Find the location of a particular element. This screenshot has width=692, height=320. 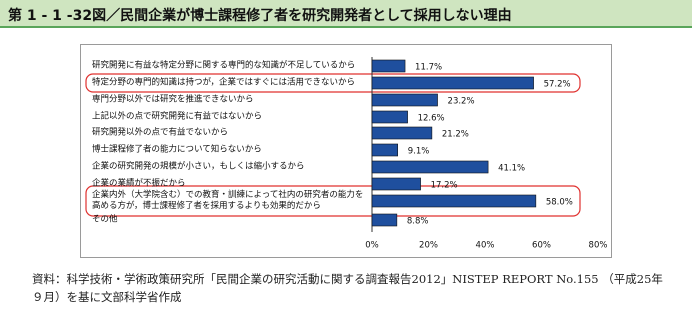

category-label: 研究開発に有益な特定分野に関する専門的な知識が不足しているから is located at coordinates (224, 65).